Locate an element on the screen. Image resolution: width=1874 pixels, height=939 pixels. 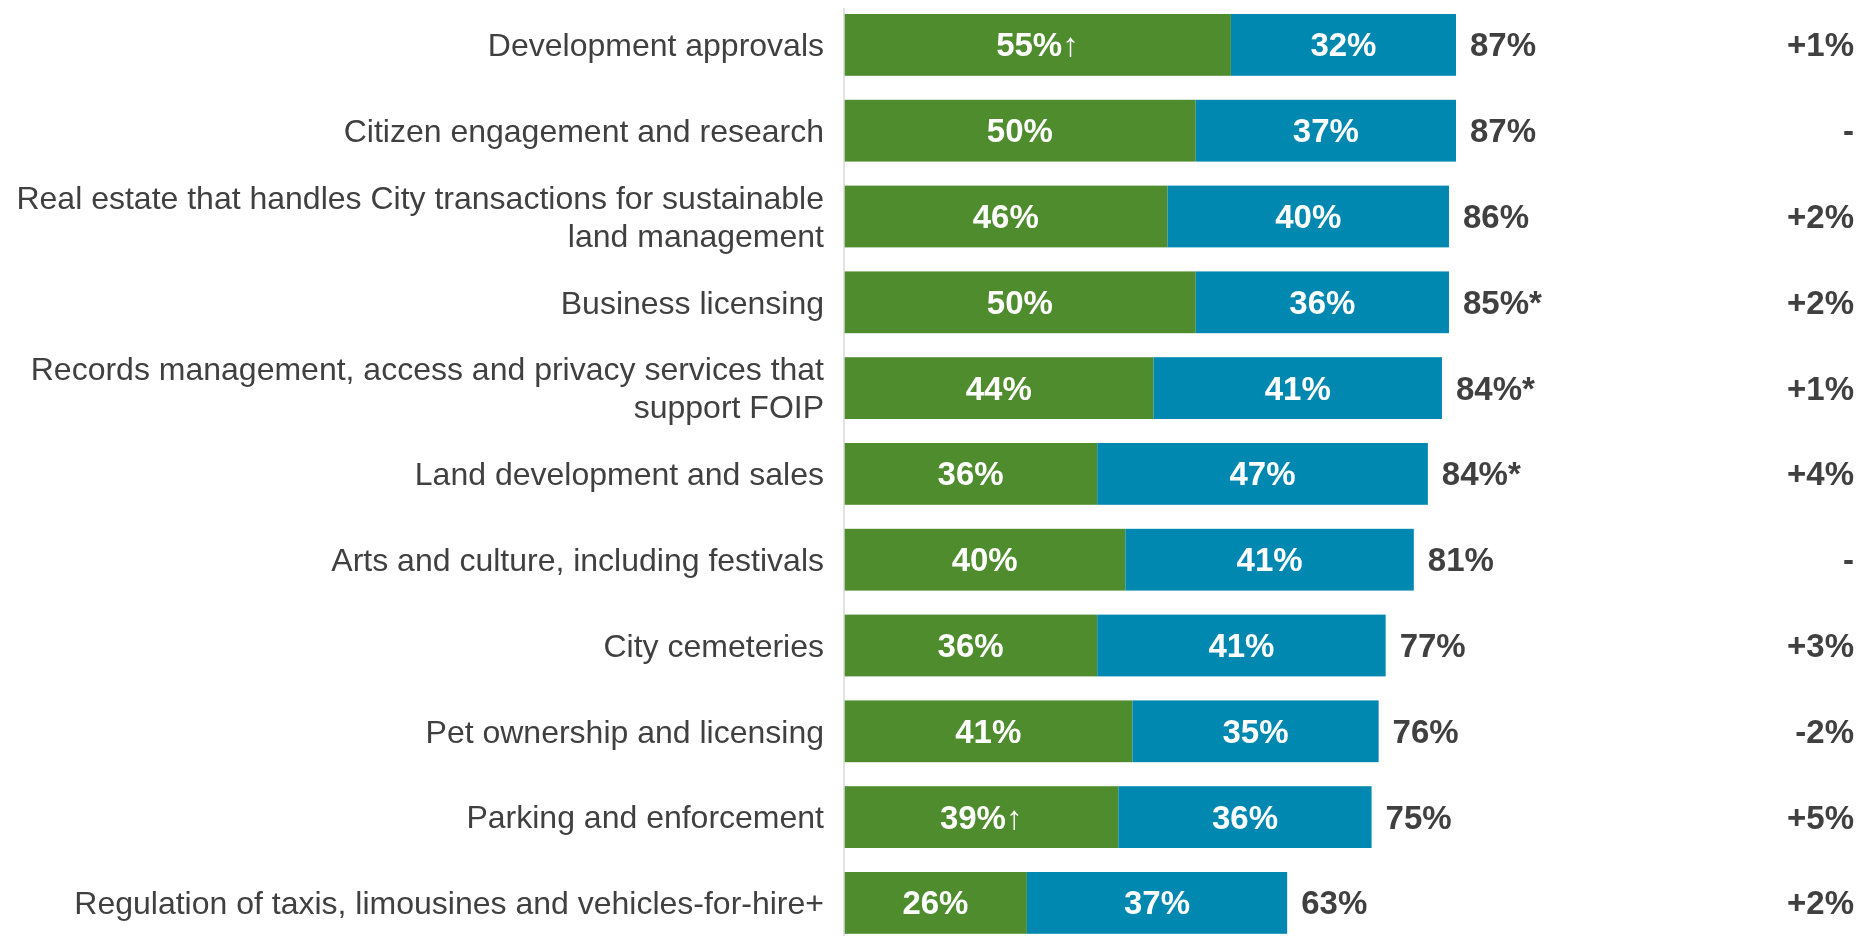
text: +5% is located at coordinates (1820, 817).